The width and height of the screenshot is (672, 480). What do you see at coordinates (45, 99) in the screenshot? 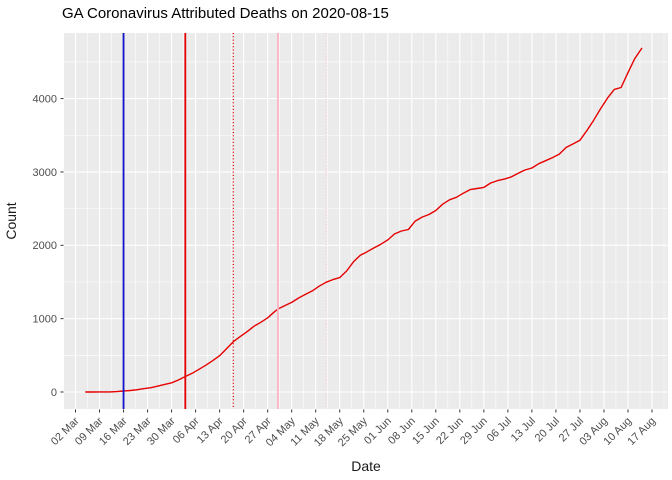
I see `y-tick-label: 4000` at bounding box center [45, 99].